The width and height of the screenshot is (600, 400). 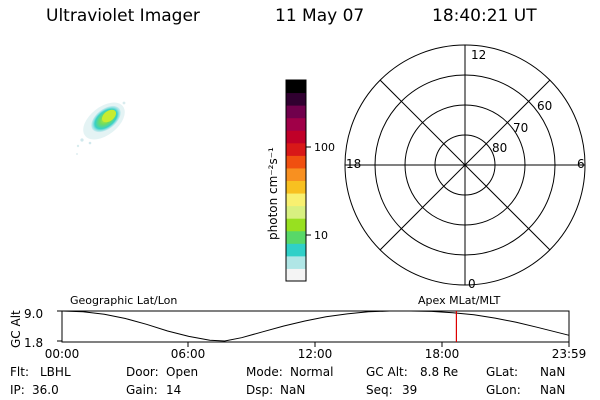 I want to click on gain-value: 14, so click(x=174, y=390).